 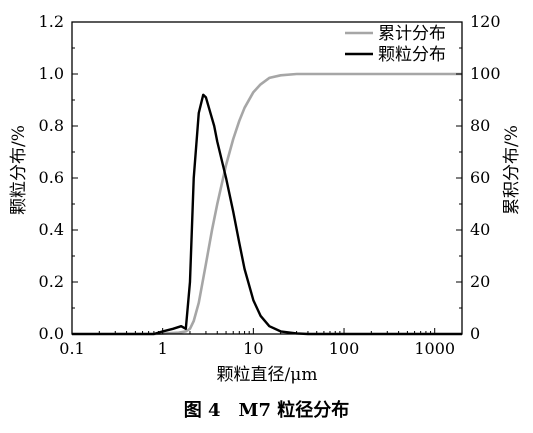 I want to click on x-tick-label: 0.1, so click(x=71, y=348).